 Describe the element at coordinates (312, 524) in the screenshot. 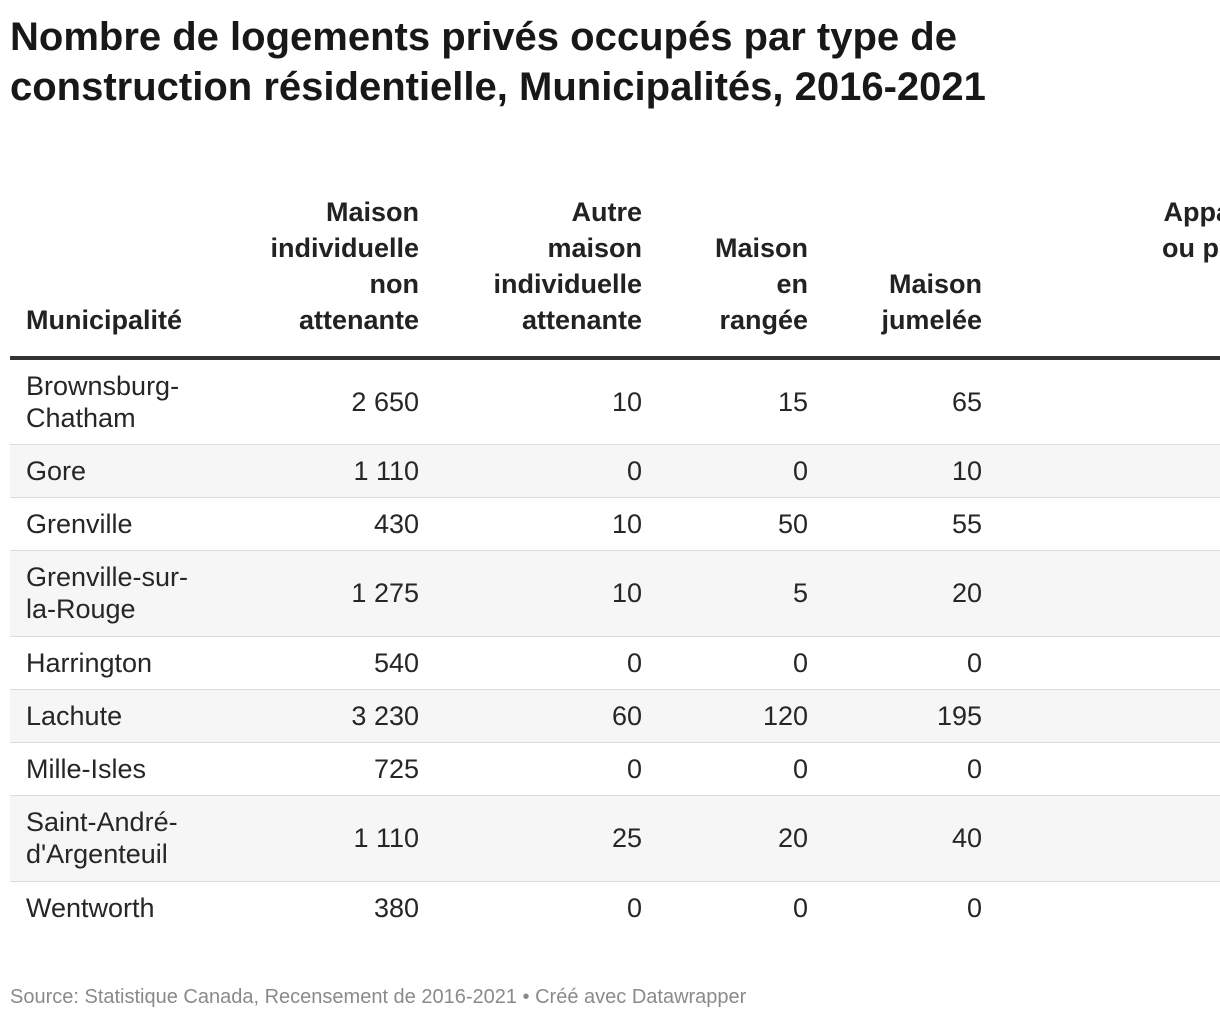

I see `cell-maison-individuelle: 430` at that location.